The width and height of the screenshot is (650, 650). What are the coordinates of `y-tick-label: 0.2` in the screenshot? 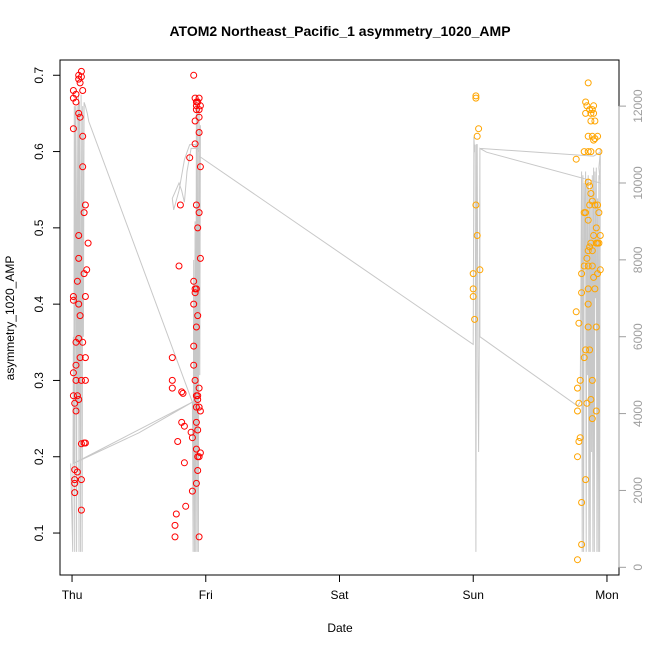 It's located at (39, 456).